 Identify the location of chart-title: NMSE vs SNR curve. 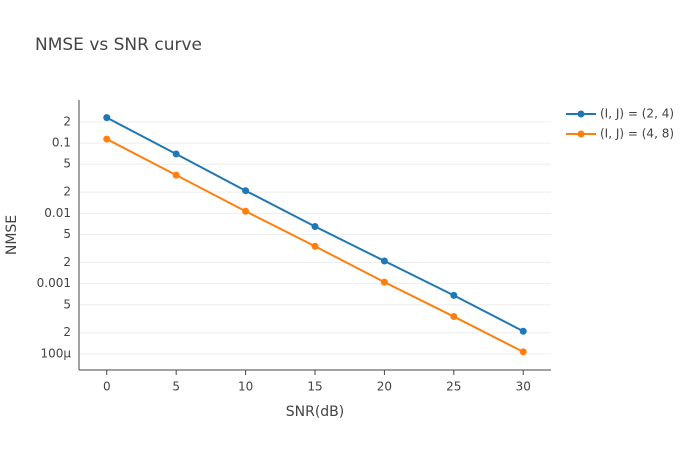
(118, 45).